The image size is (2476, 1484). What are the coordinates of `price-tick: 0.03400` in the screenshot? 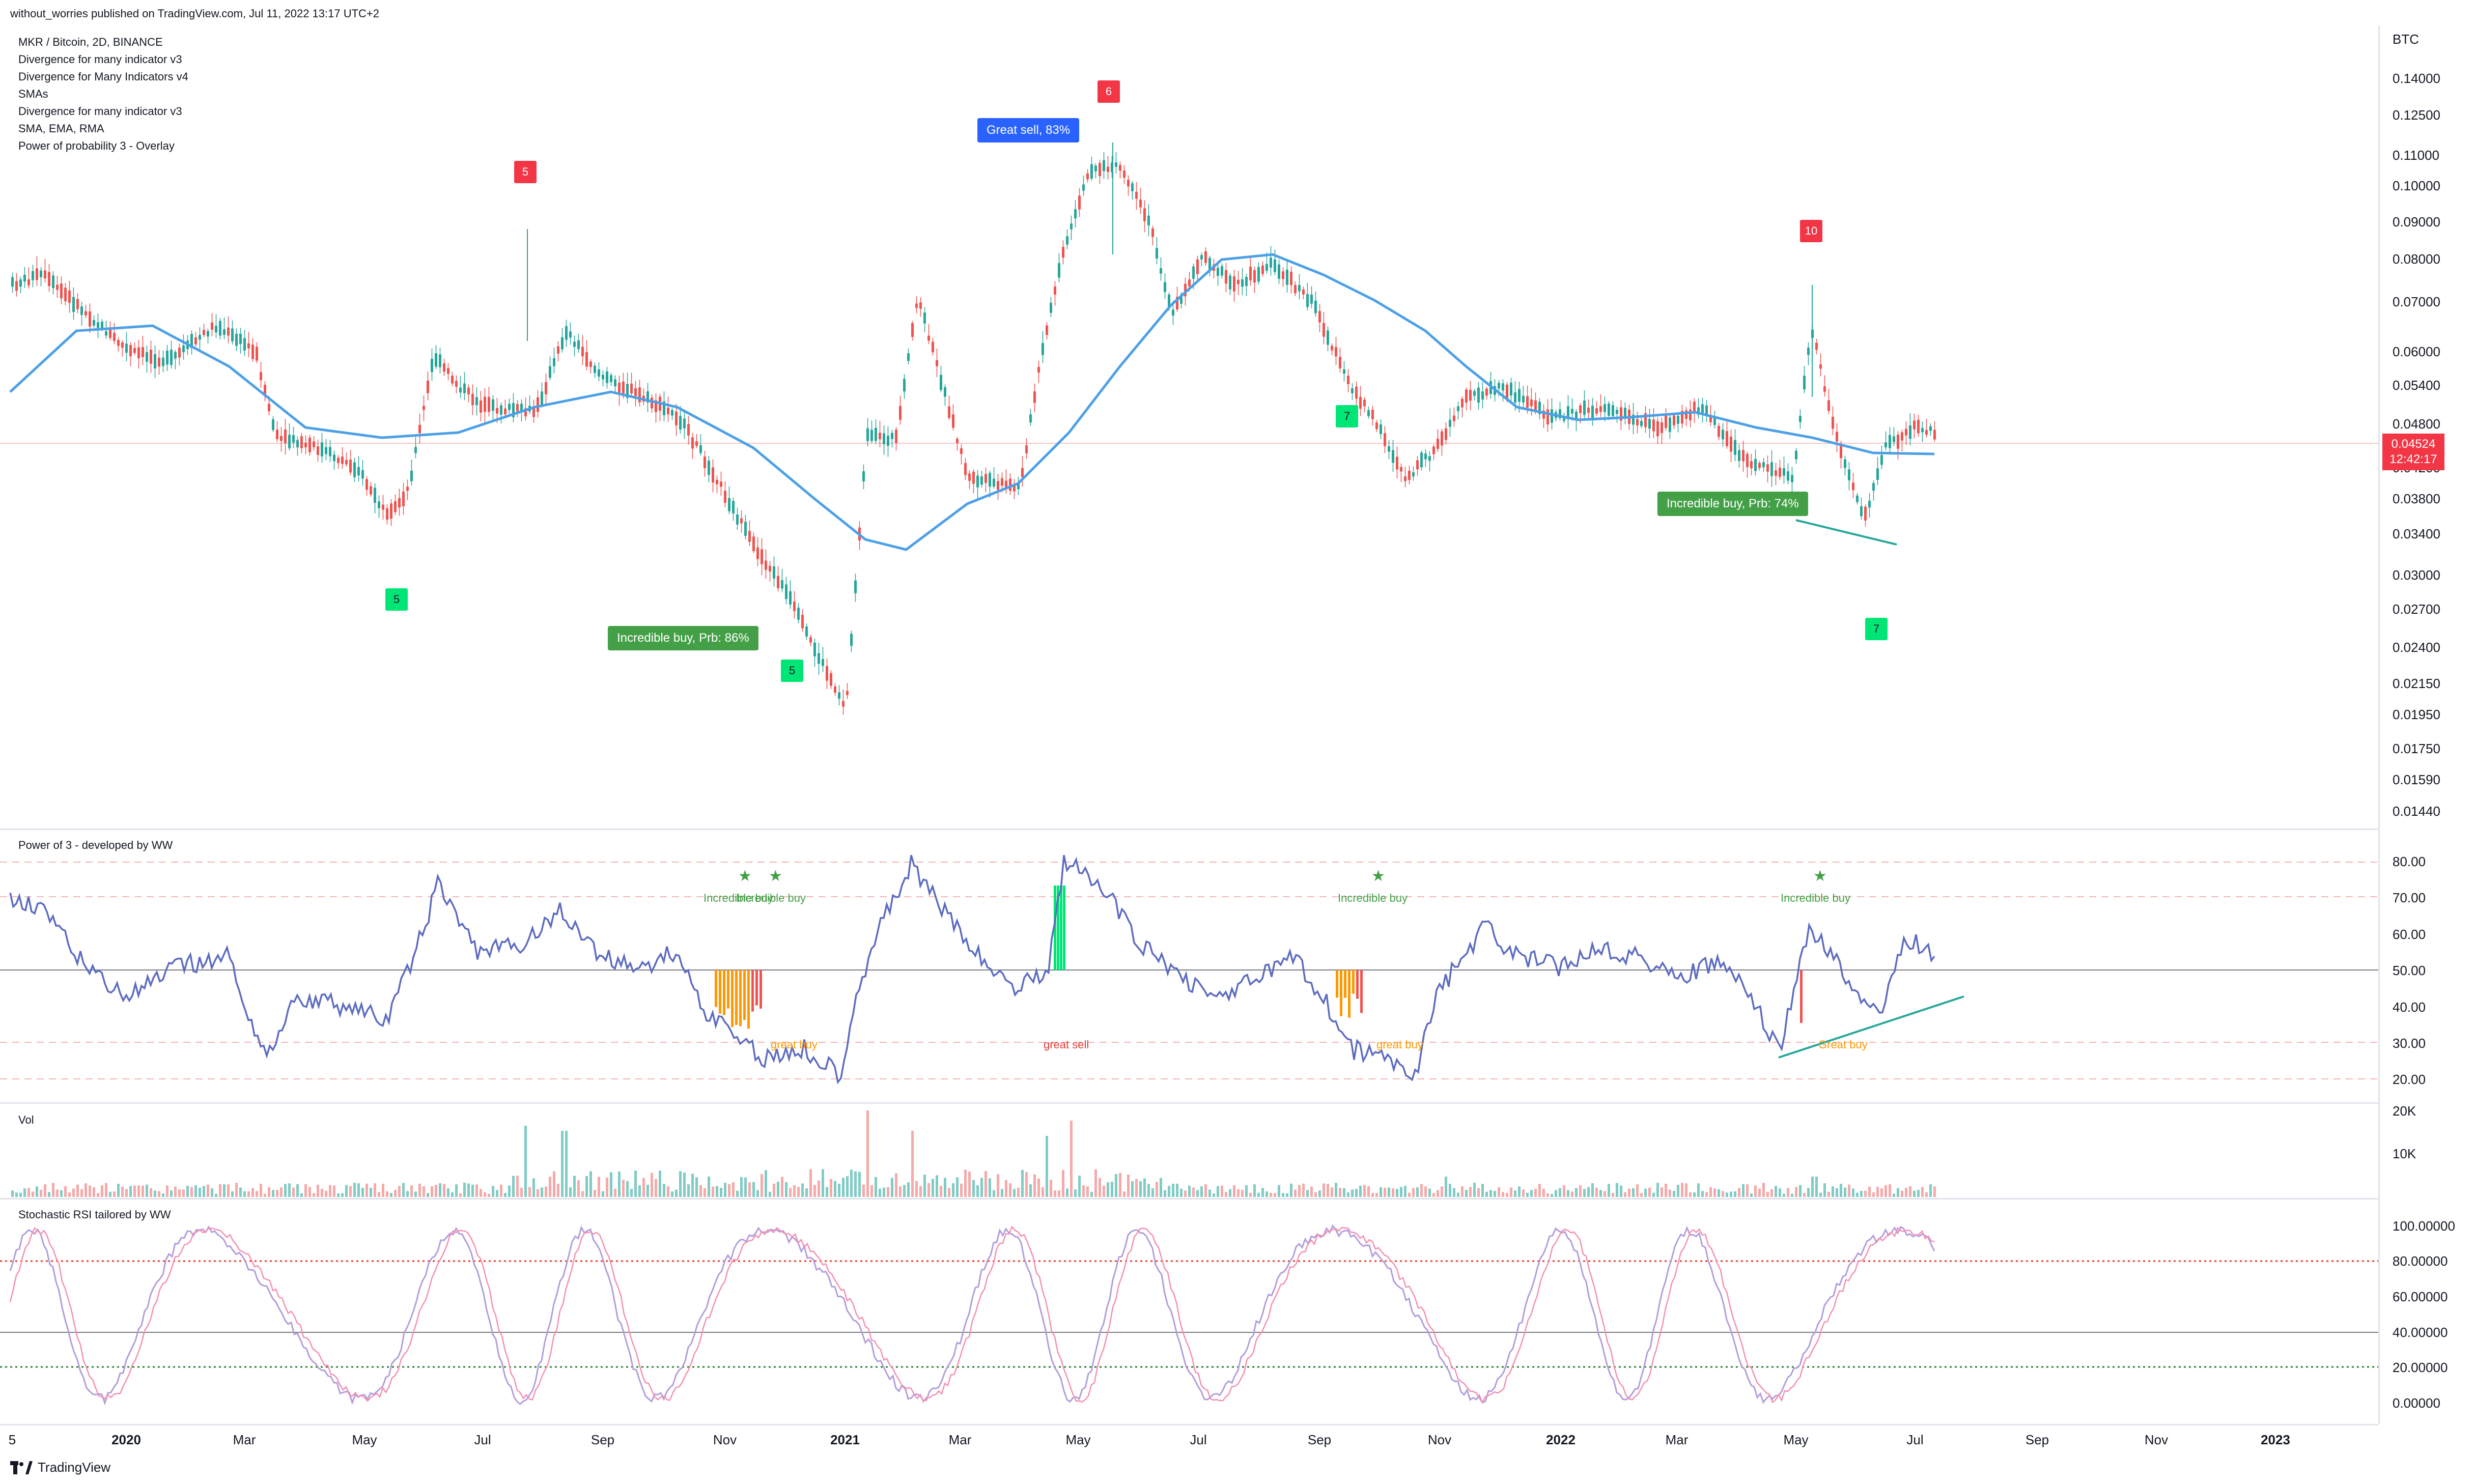 It's located at (2416, 534).